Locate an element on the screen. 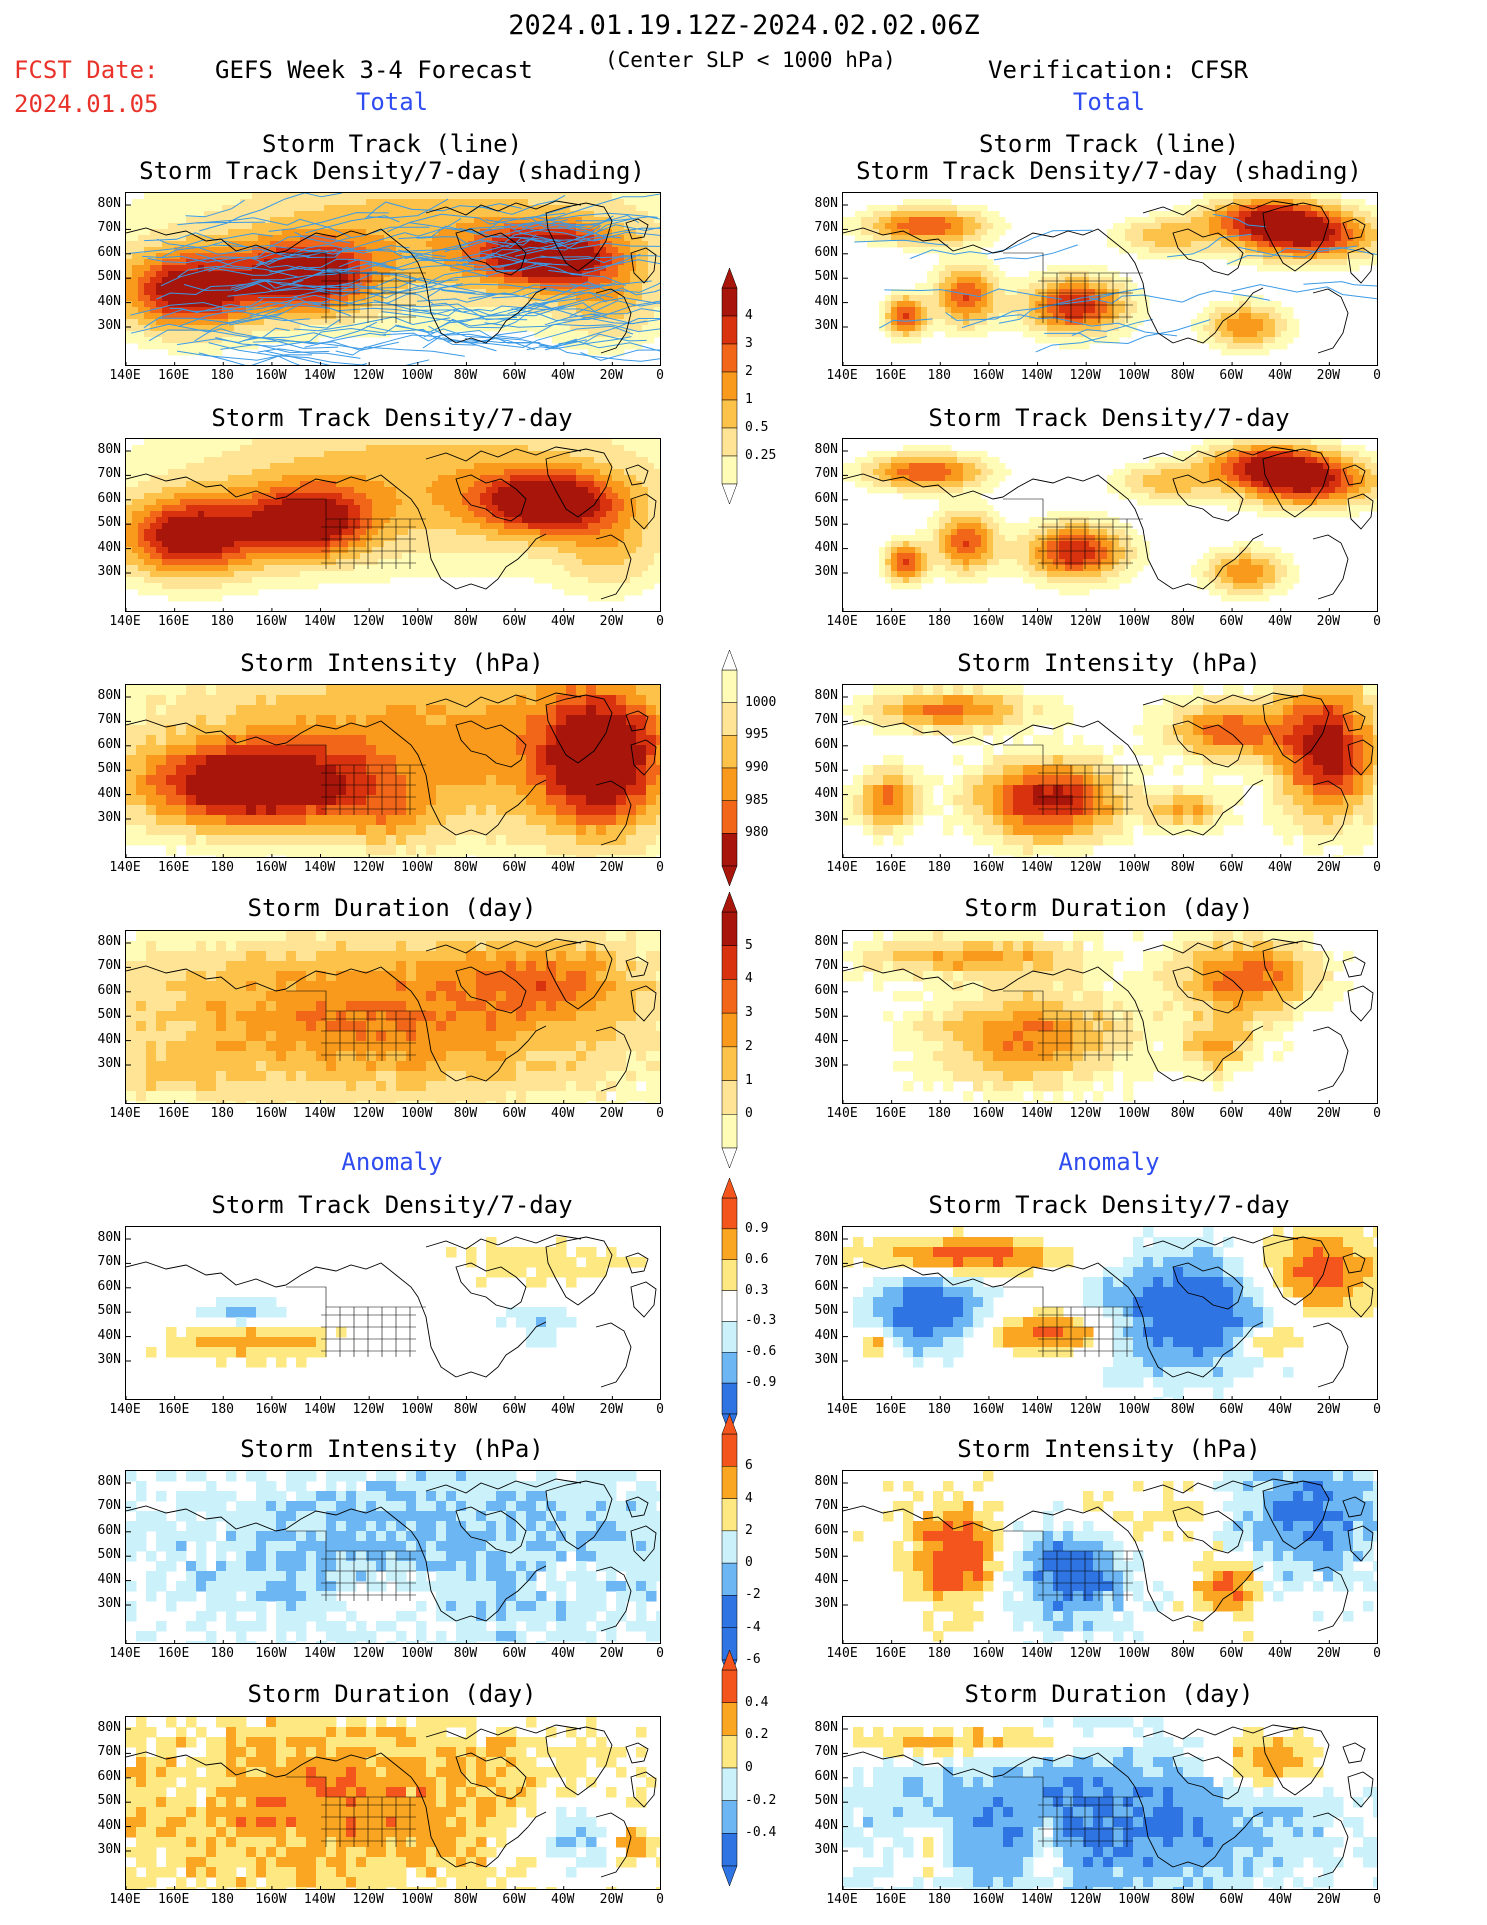  gefs-duration-anom-xtick: 80W is located at coordinates (465, 1899).